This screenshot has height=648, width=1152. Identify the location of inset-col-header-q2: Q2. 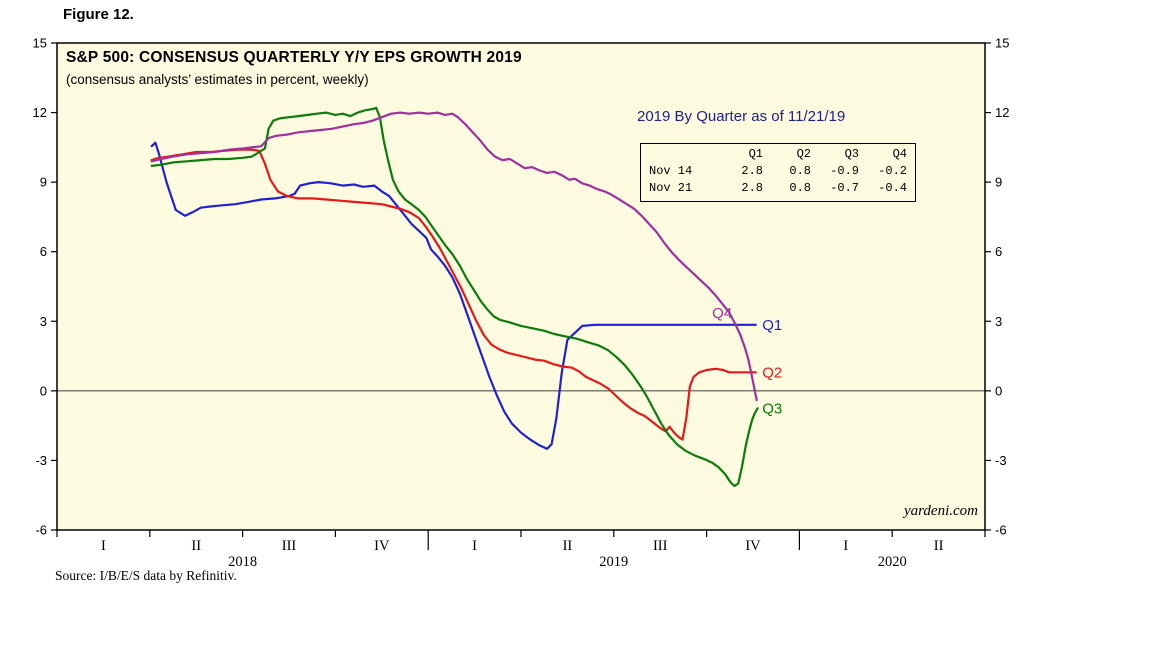
(803, 154).